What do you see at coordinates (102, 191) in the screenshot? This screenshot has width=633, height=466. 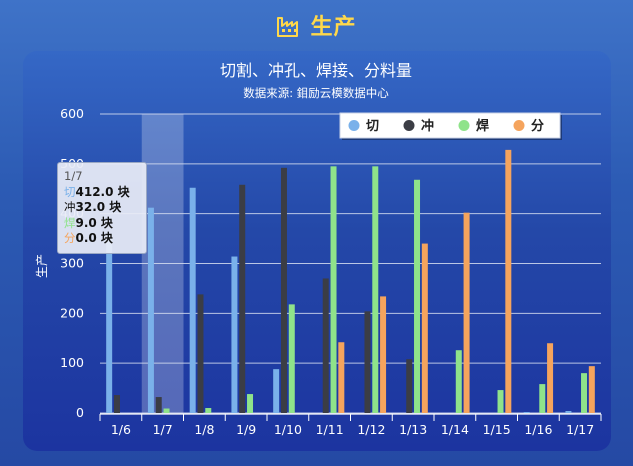 I see `tooltip-row-value: 412.0 块` at bounding box center [102, 191].